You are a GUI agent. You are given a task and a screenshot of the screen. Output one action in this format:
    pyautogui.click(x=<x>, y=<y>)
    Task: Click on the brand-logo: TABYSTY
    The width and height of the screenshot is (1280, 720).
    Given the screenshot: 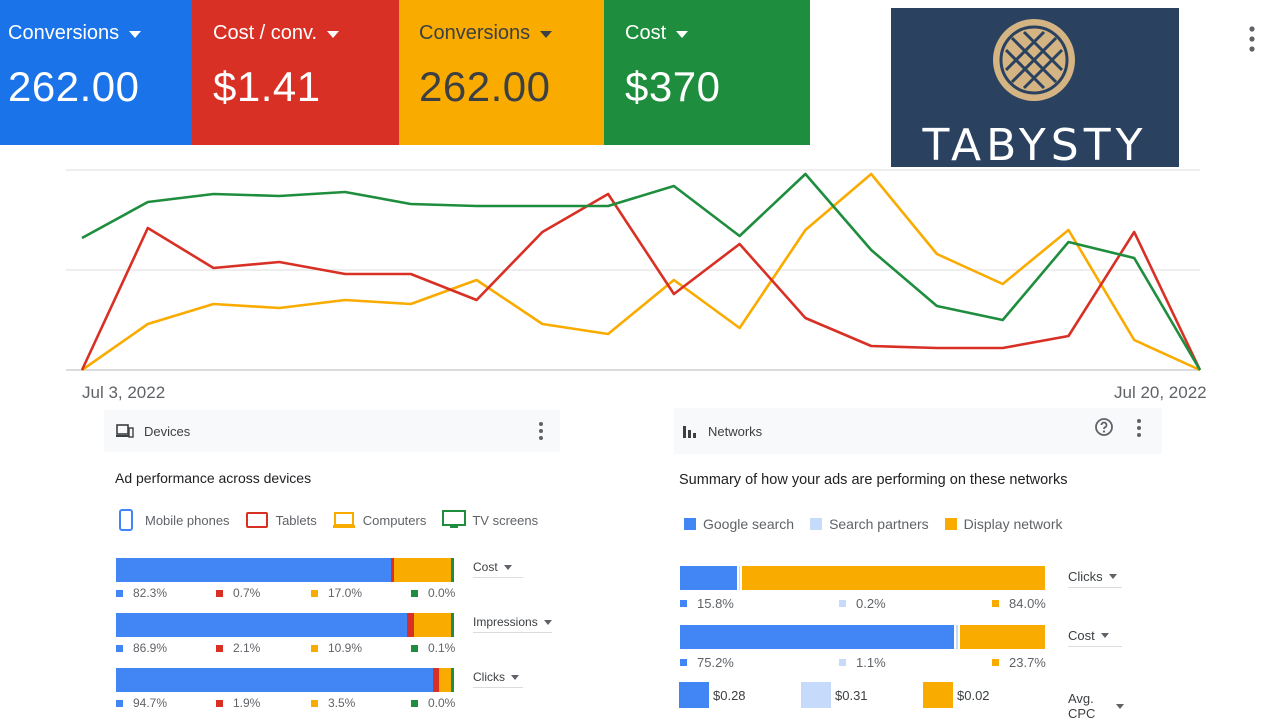 What is the action you would take?
    pyautogui.click(x=1035, y=89)
    